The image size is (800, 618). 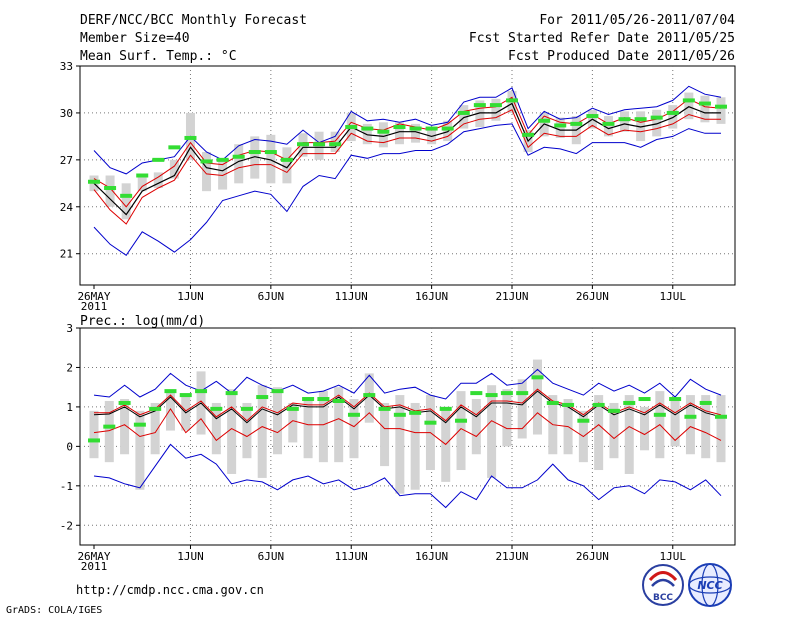 I want to click on prec-xtick-label: 21JUN, so click(x=511, y=556).